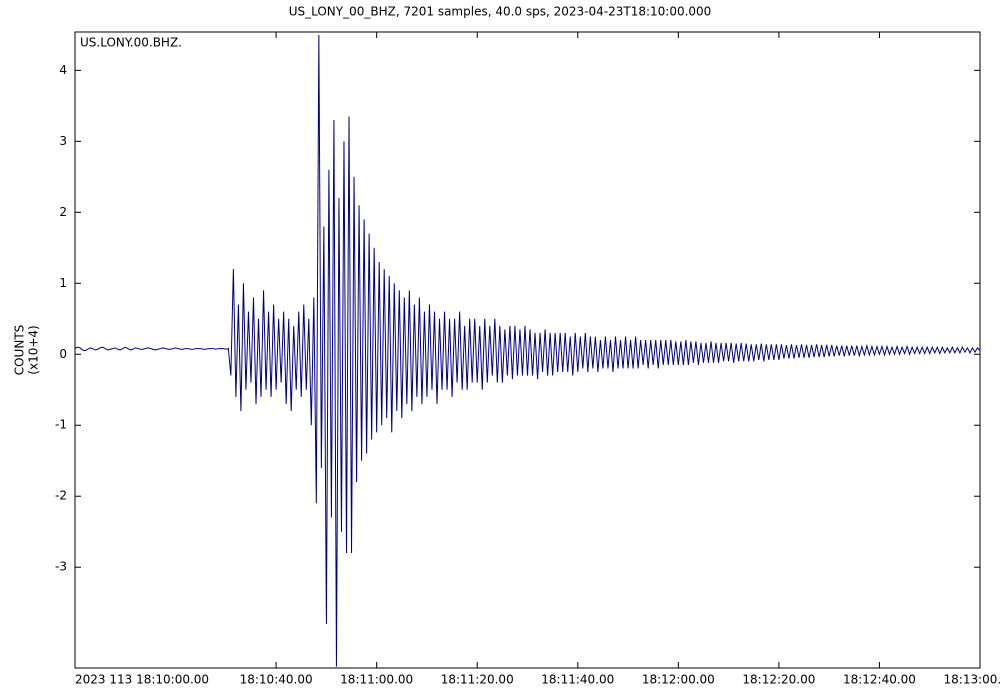 This screenshot has height=700, width=1000. Describe the element at coordinates (477, 680) in the screenshot. I see `x-tick-label: 18:11:20.00` at that location.